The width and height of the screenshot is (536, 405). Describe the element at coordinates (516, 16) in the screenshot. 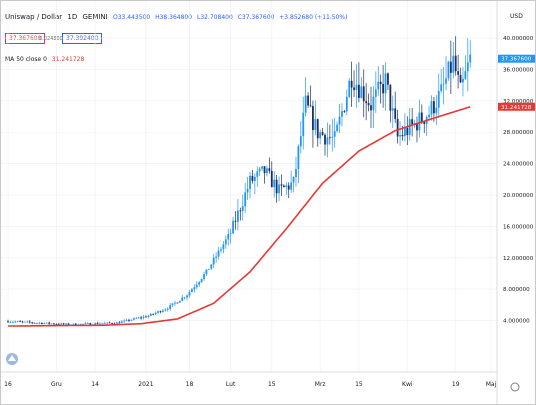

I see `currency-label: USD` at that location.